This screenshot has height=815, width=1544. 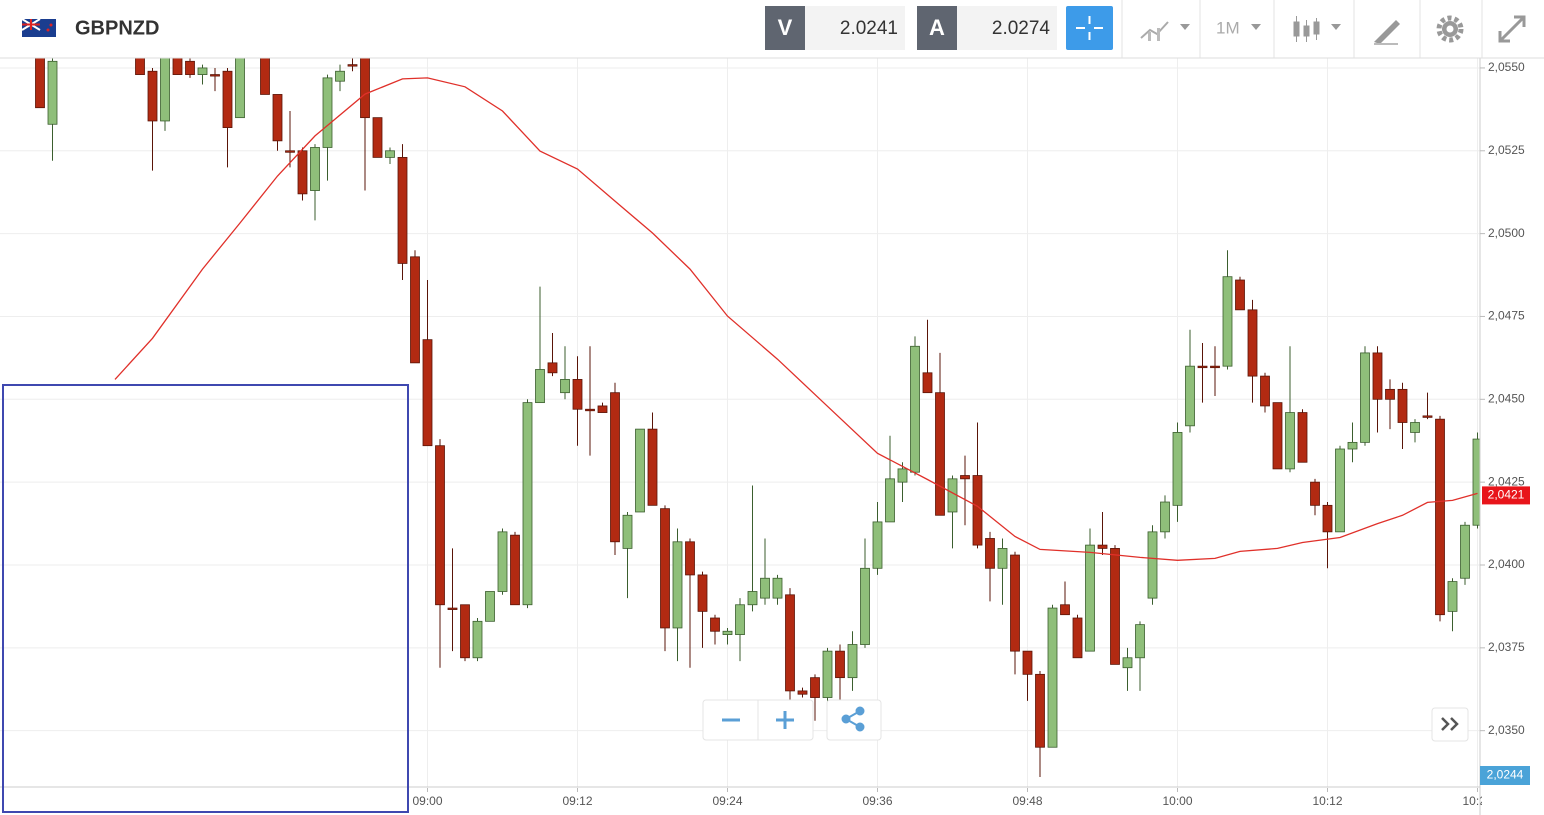 I want to click on x-tick-label: 10:00, so click(x=1177, y=801).